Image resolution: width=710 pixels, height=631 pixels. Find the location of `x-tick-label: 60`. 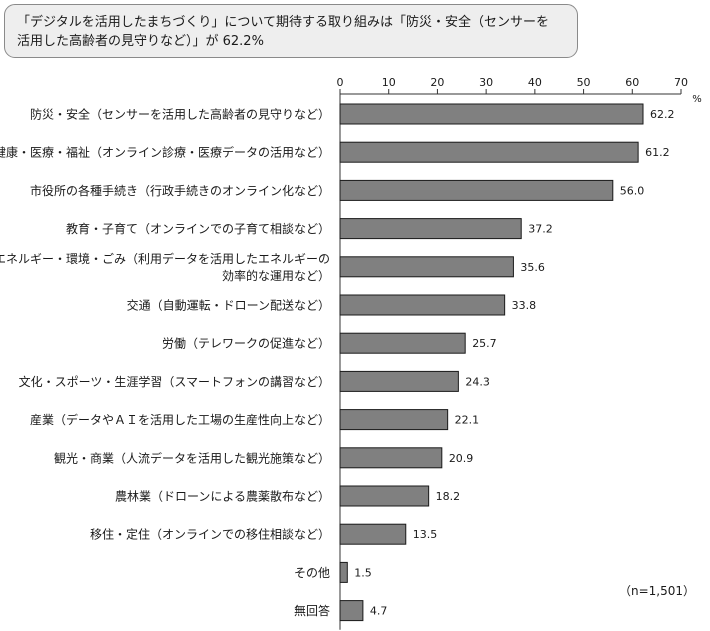

x-tick-label: 60 is located at coordinates (632, 82).